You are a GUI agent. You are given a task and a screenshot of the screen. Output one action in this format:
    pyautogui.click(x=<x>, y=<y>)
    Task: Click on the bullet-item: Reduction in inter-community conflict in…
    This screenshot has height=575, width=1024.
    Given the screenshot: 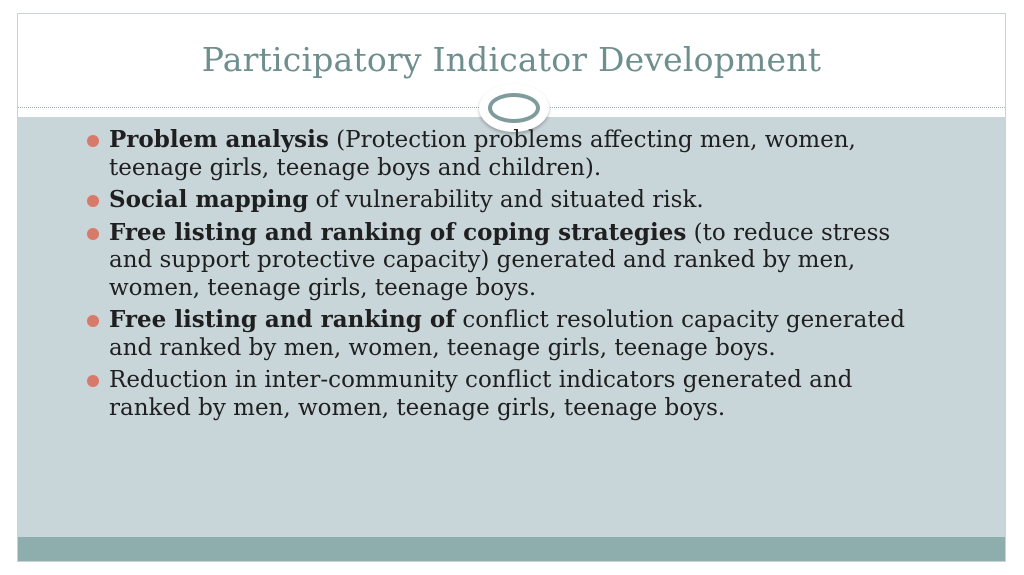 What is the action you would take?
    pyautogui.click(x=495, y=394)
    